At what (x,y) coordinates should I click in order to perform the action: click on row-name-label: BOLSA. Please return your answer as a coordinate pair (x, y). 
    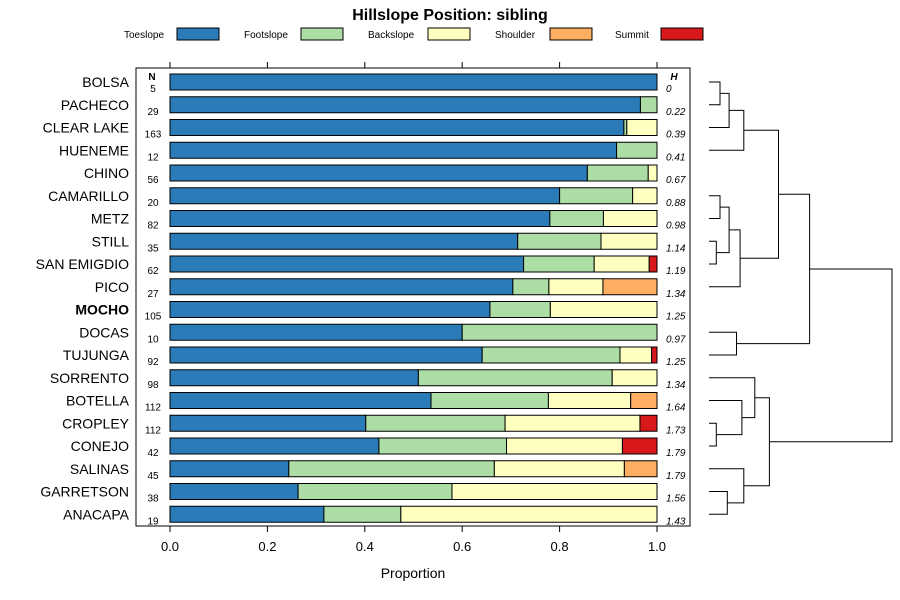
    Looking at the image, I should click on (105, 82).